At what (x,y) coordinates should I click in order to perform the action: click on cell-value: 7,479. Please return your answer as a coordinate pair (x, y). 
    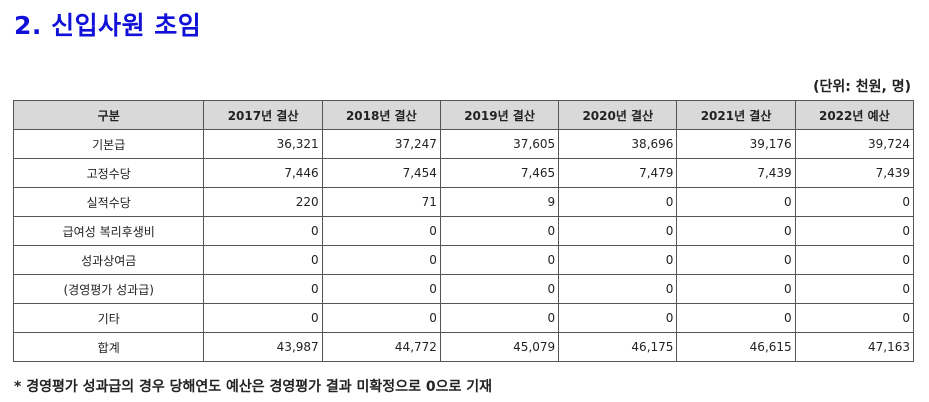
    Looking at the image, I should click on (618, 173).